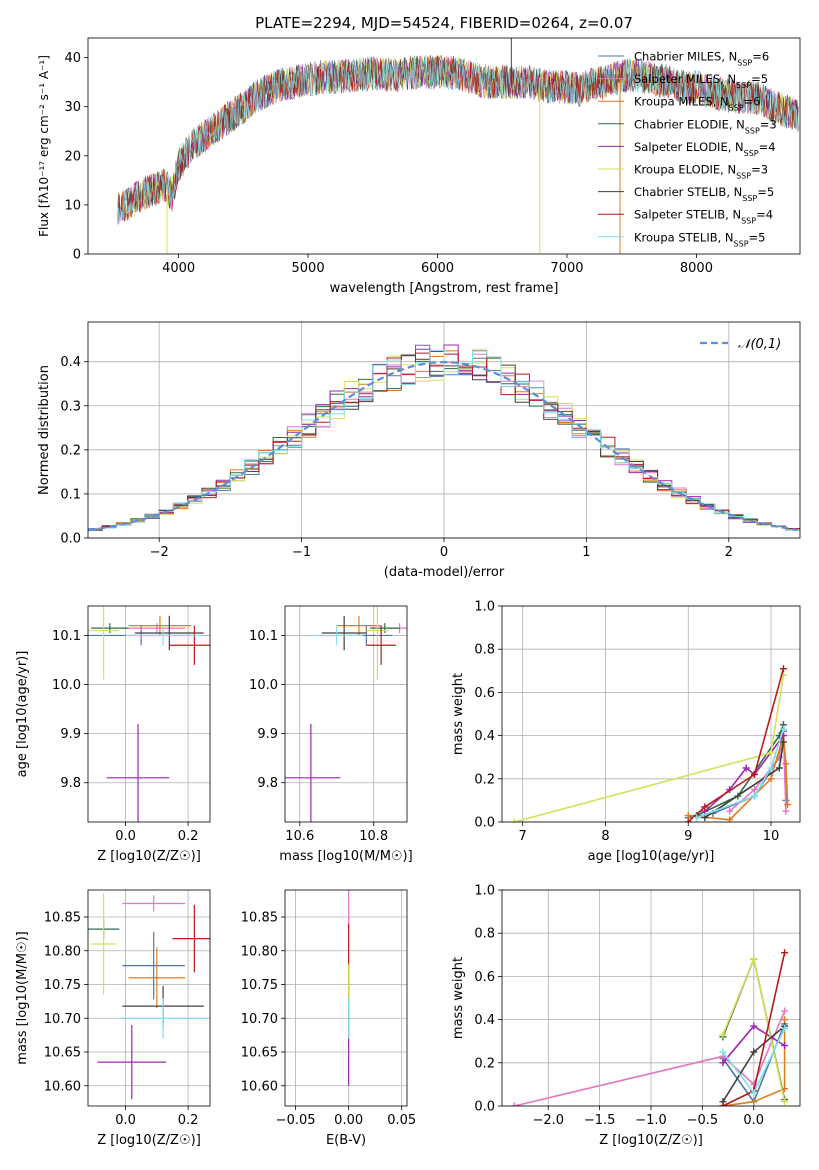  I want to click on x-tick-label: 4000, so click(178, 268).